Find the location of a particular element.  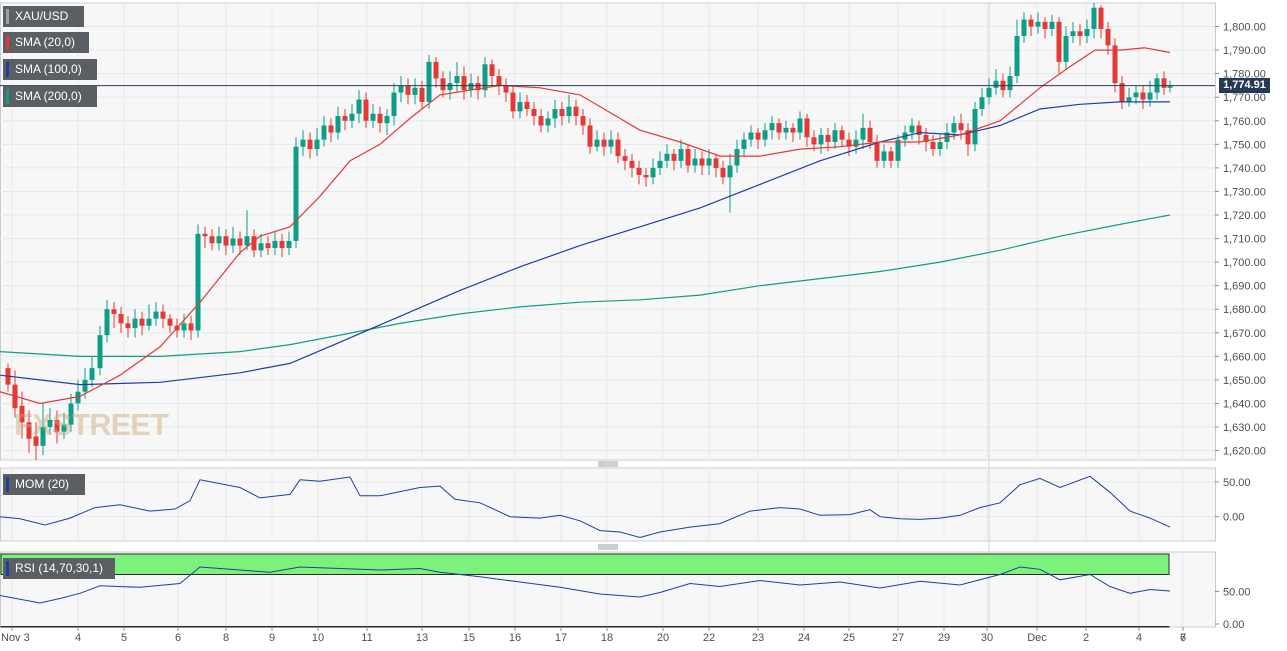

fxstreet-watermark: FXSTREET is located at coordinates (91, 424).